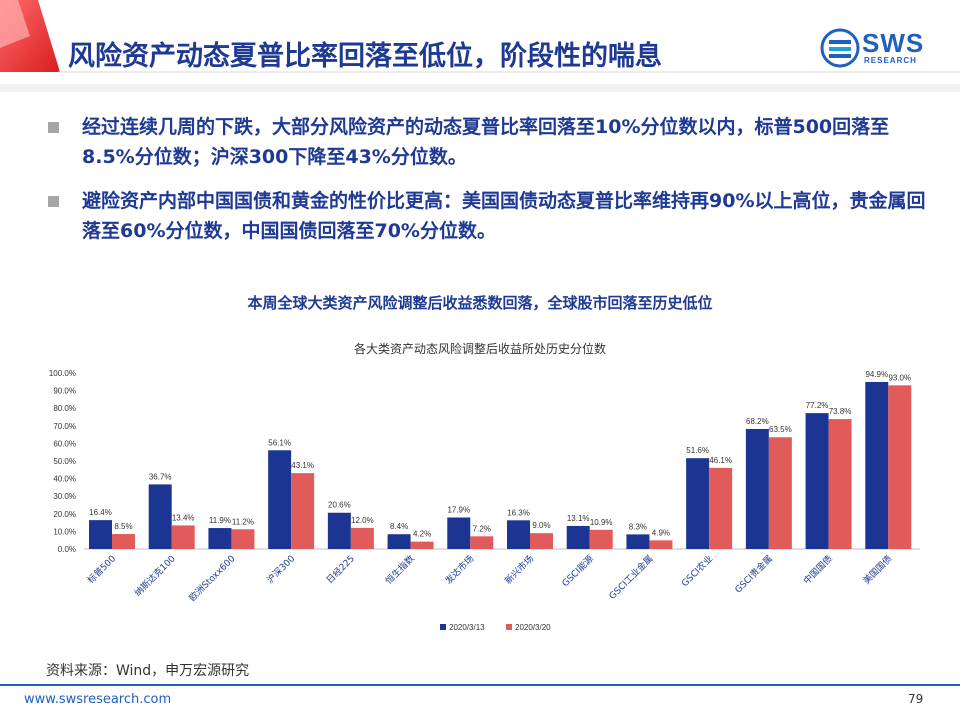  I want to click on data-label: 8.3%, so click(638, 526).